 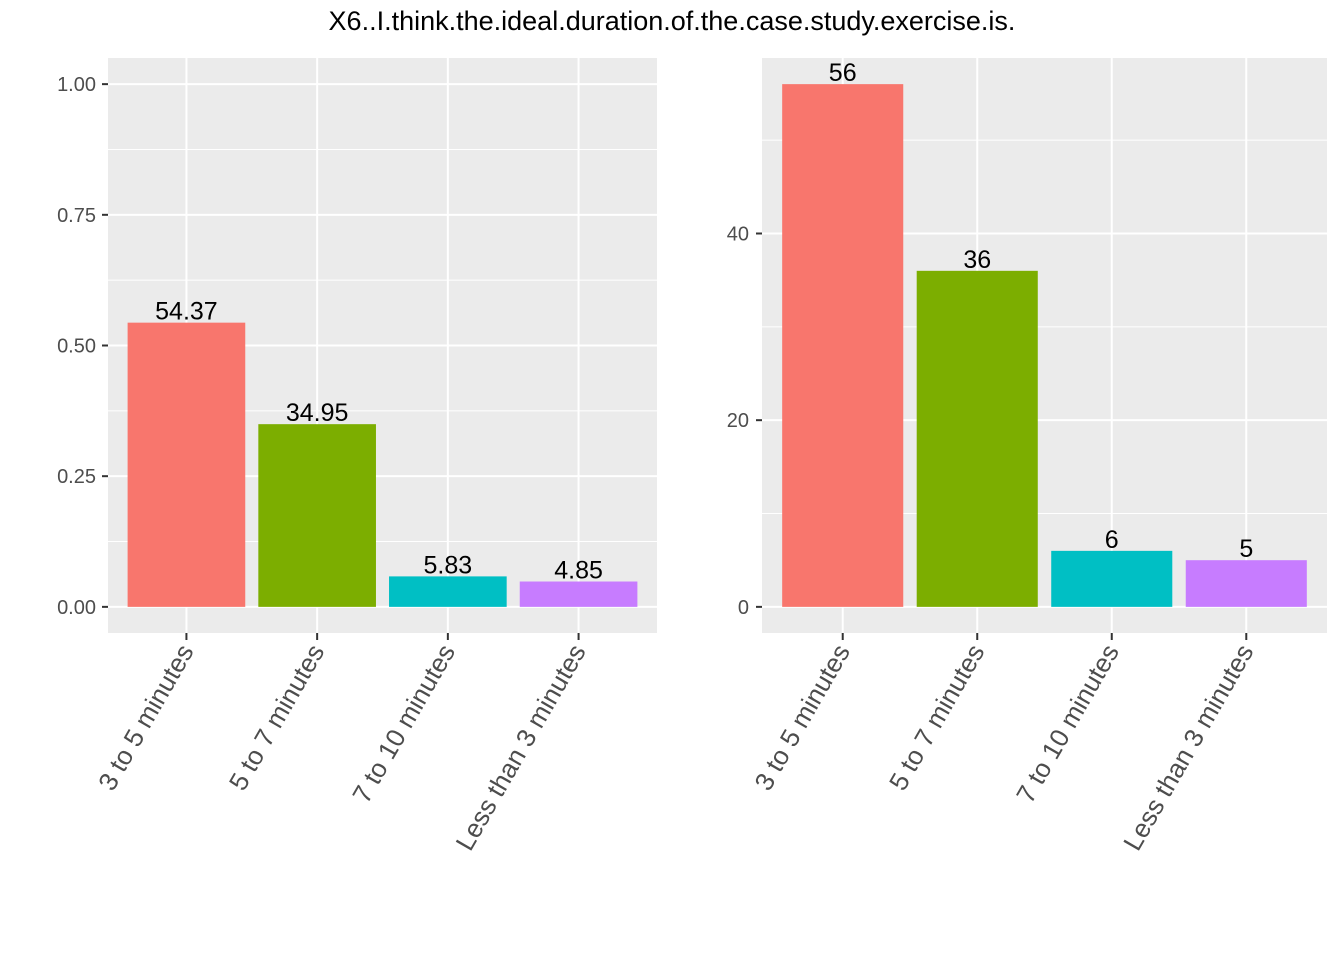 I want to click on bar-value-label: 36, so click(x=977, y=260).